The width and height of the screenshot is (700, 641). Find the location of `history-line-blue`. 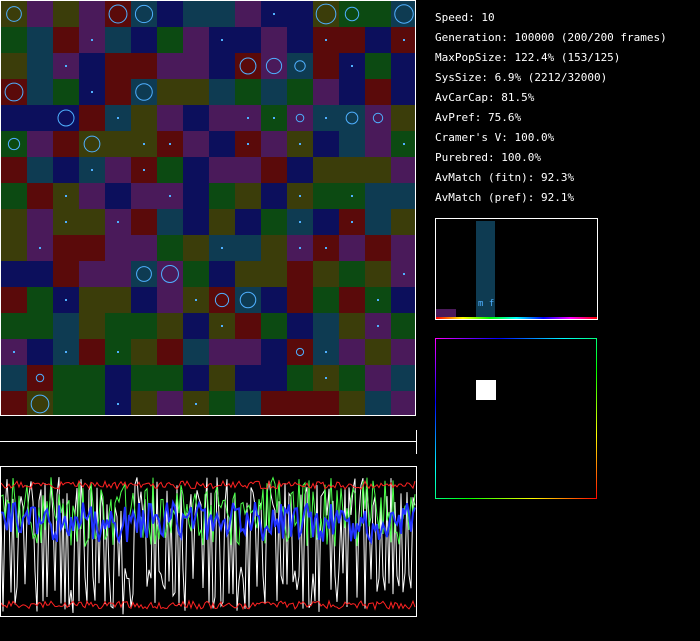

history-line-blue is located at coordinates (208, 522).